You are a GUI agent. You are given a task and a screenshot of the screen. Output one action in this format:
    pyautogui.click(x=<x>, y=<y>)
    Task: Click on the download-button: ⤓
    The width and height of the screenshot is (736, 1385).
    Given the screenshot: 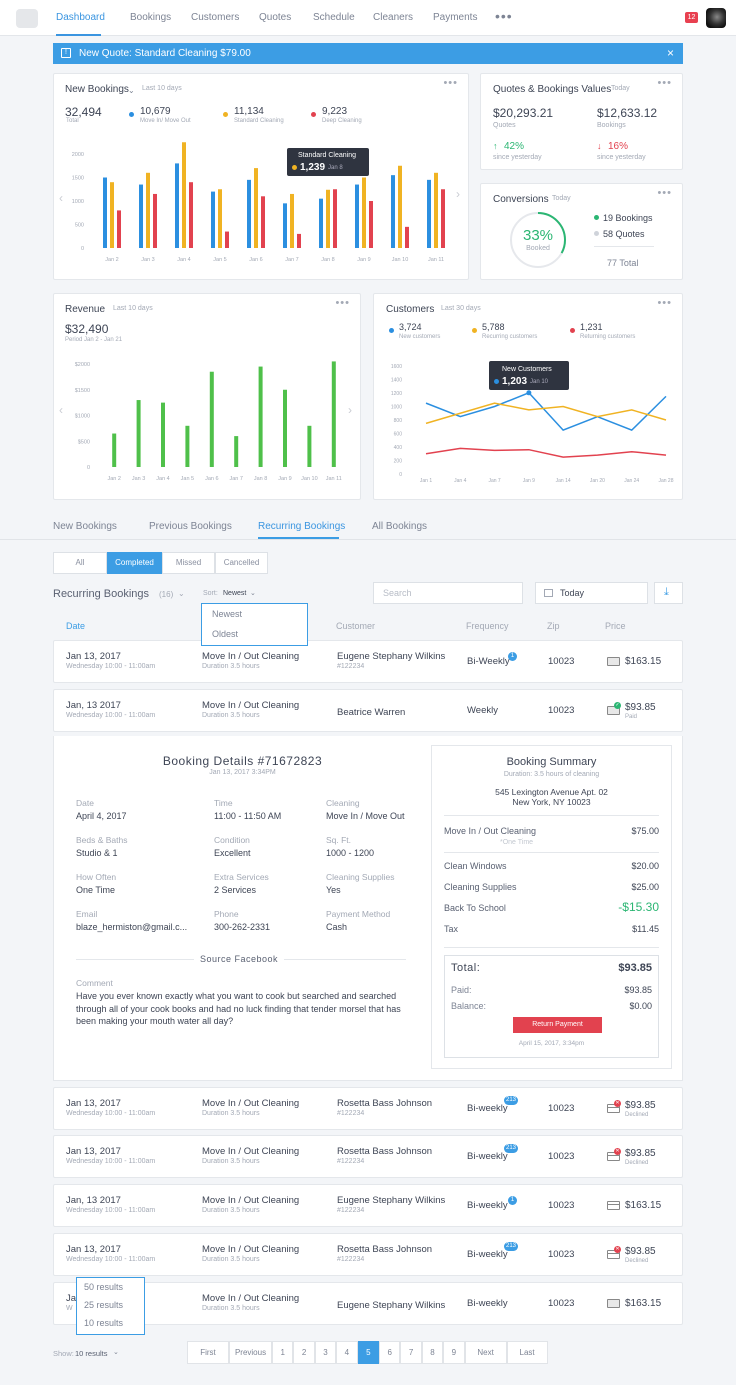 What is the action you would take?
    pyautogui.click(x=668, y=593)
    